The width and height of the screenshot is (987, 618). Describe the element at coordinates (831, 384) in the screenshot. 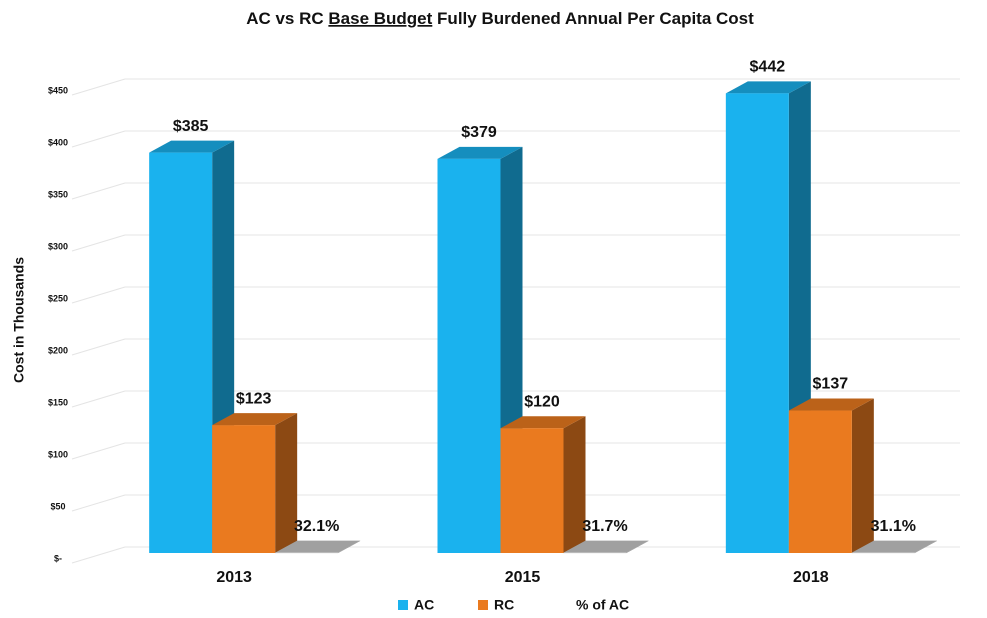

I see `data-label: $137` at that location.